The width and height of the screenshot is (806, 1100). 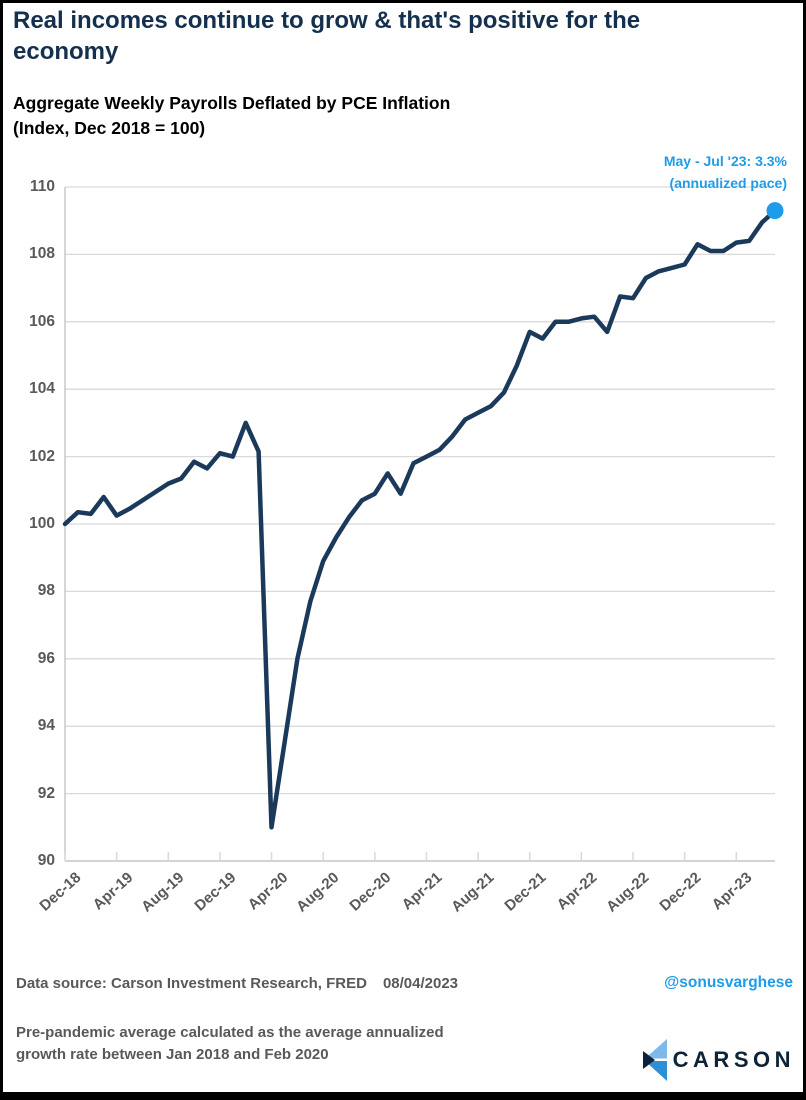 What do you see at coordinates (42, 254) in the screenshot?
I see `y-axis-label: 108` at bounding box center [42, 254].